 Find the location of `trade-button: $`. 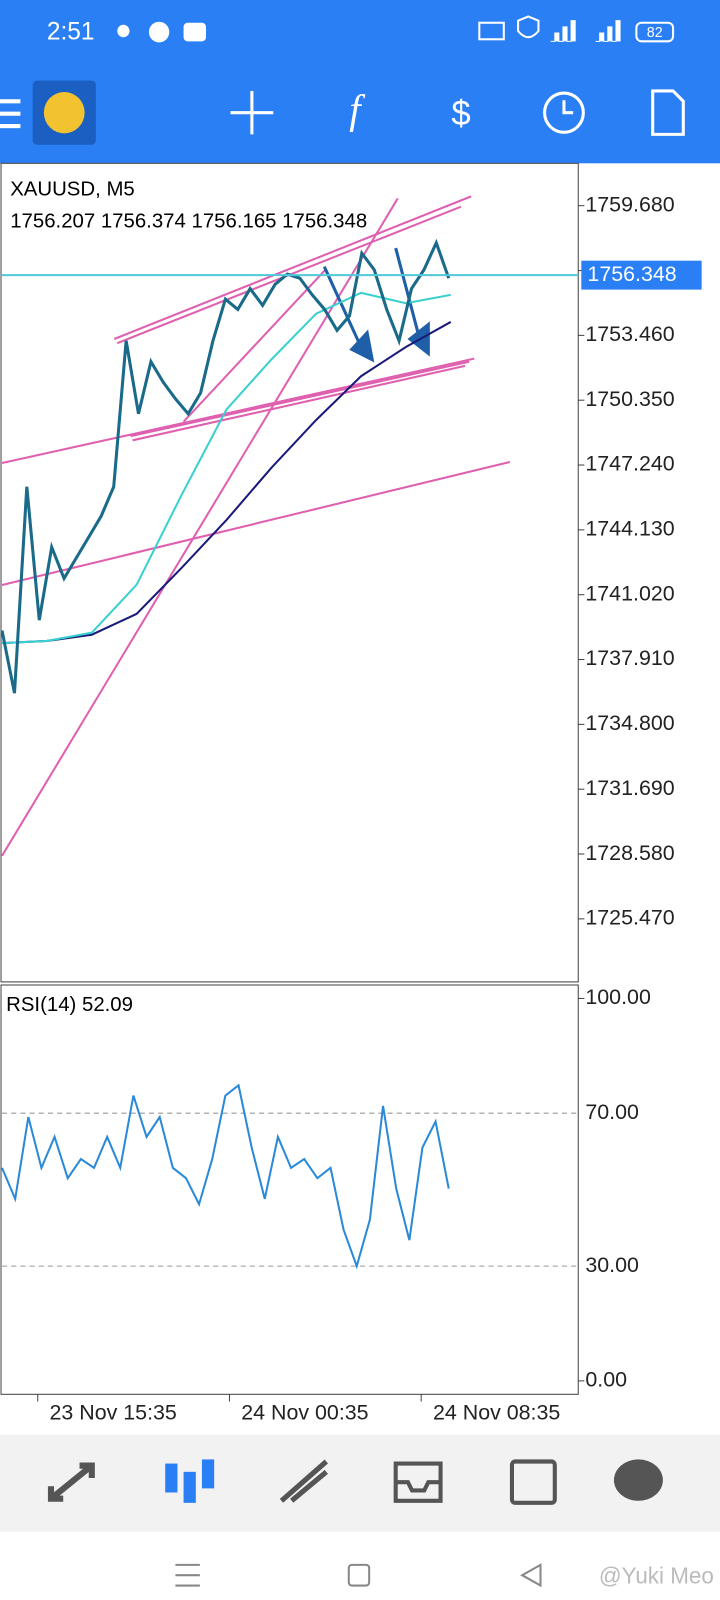

trade-button: $ is located at coordinates (460, 113).